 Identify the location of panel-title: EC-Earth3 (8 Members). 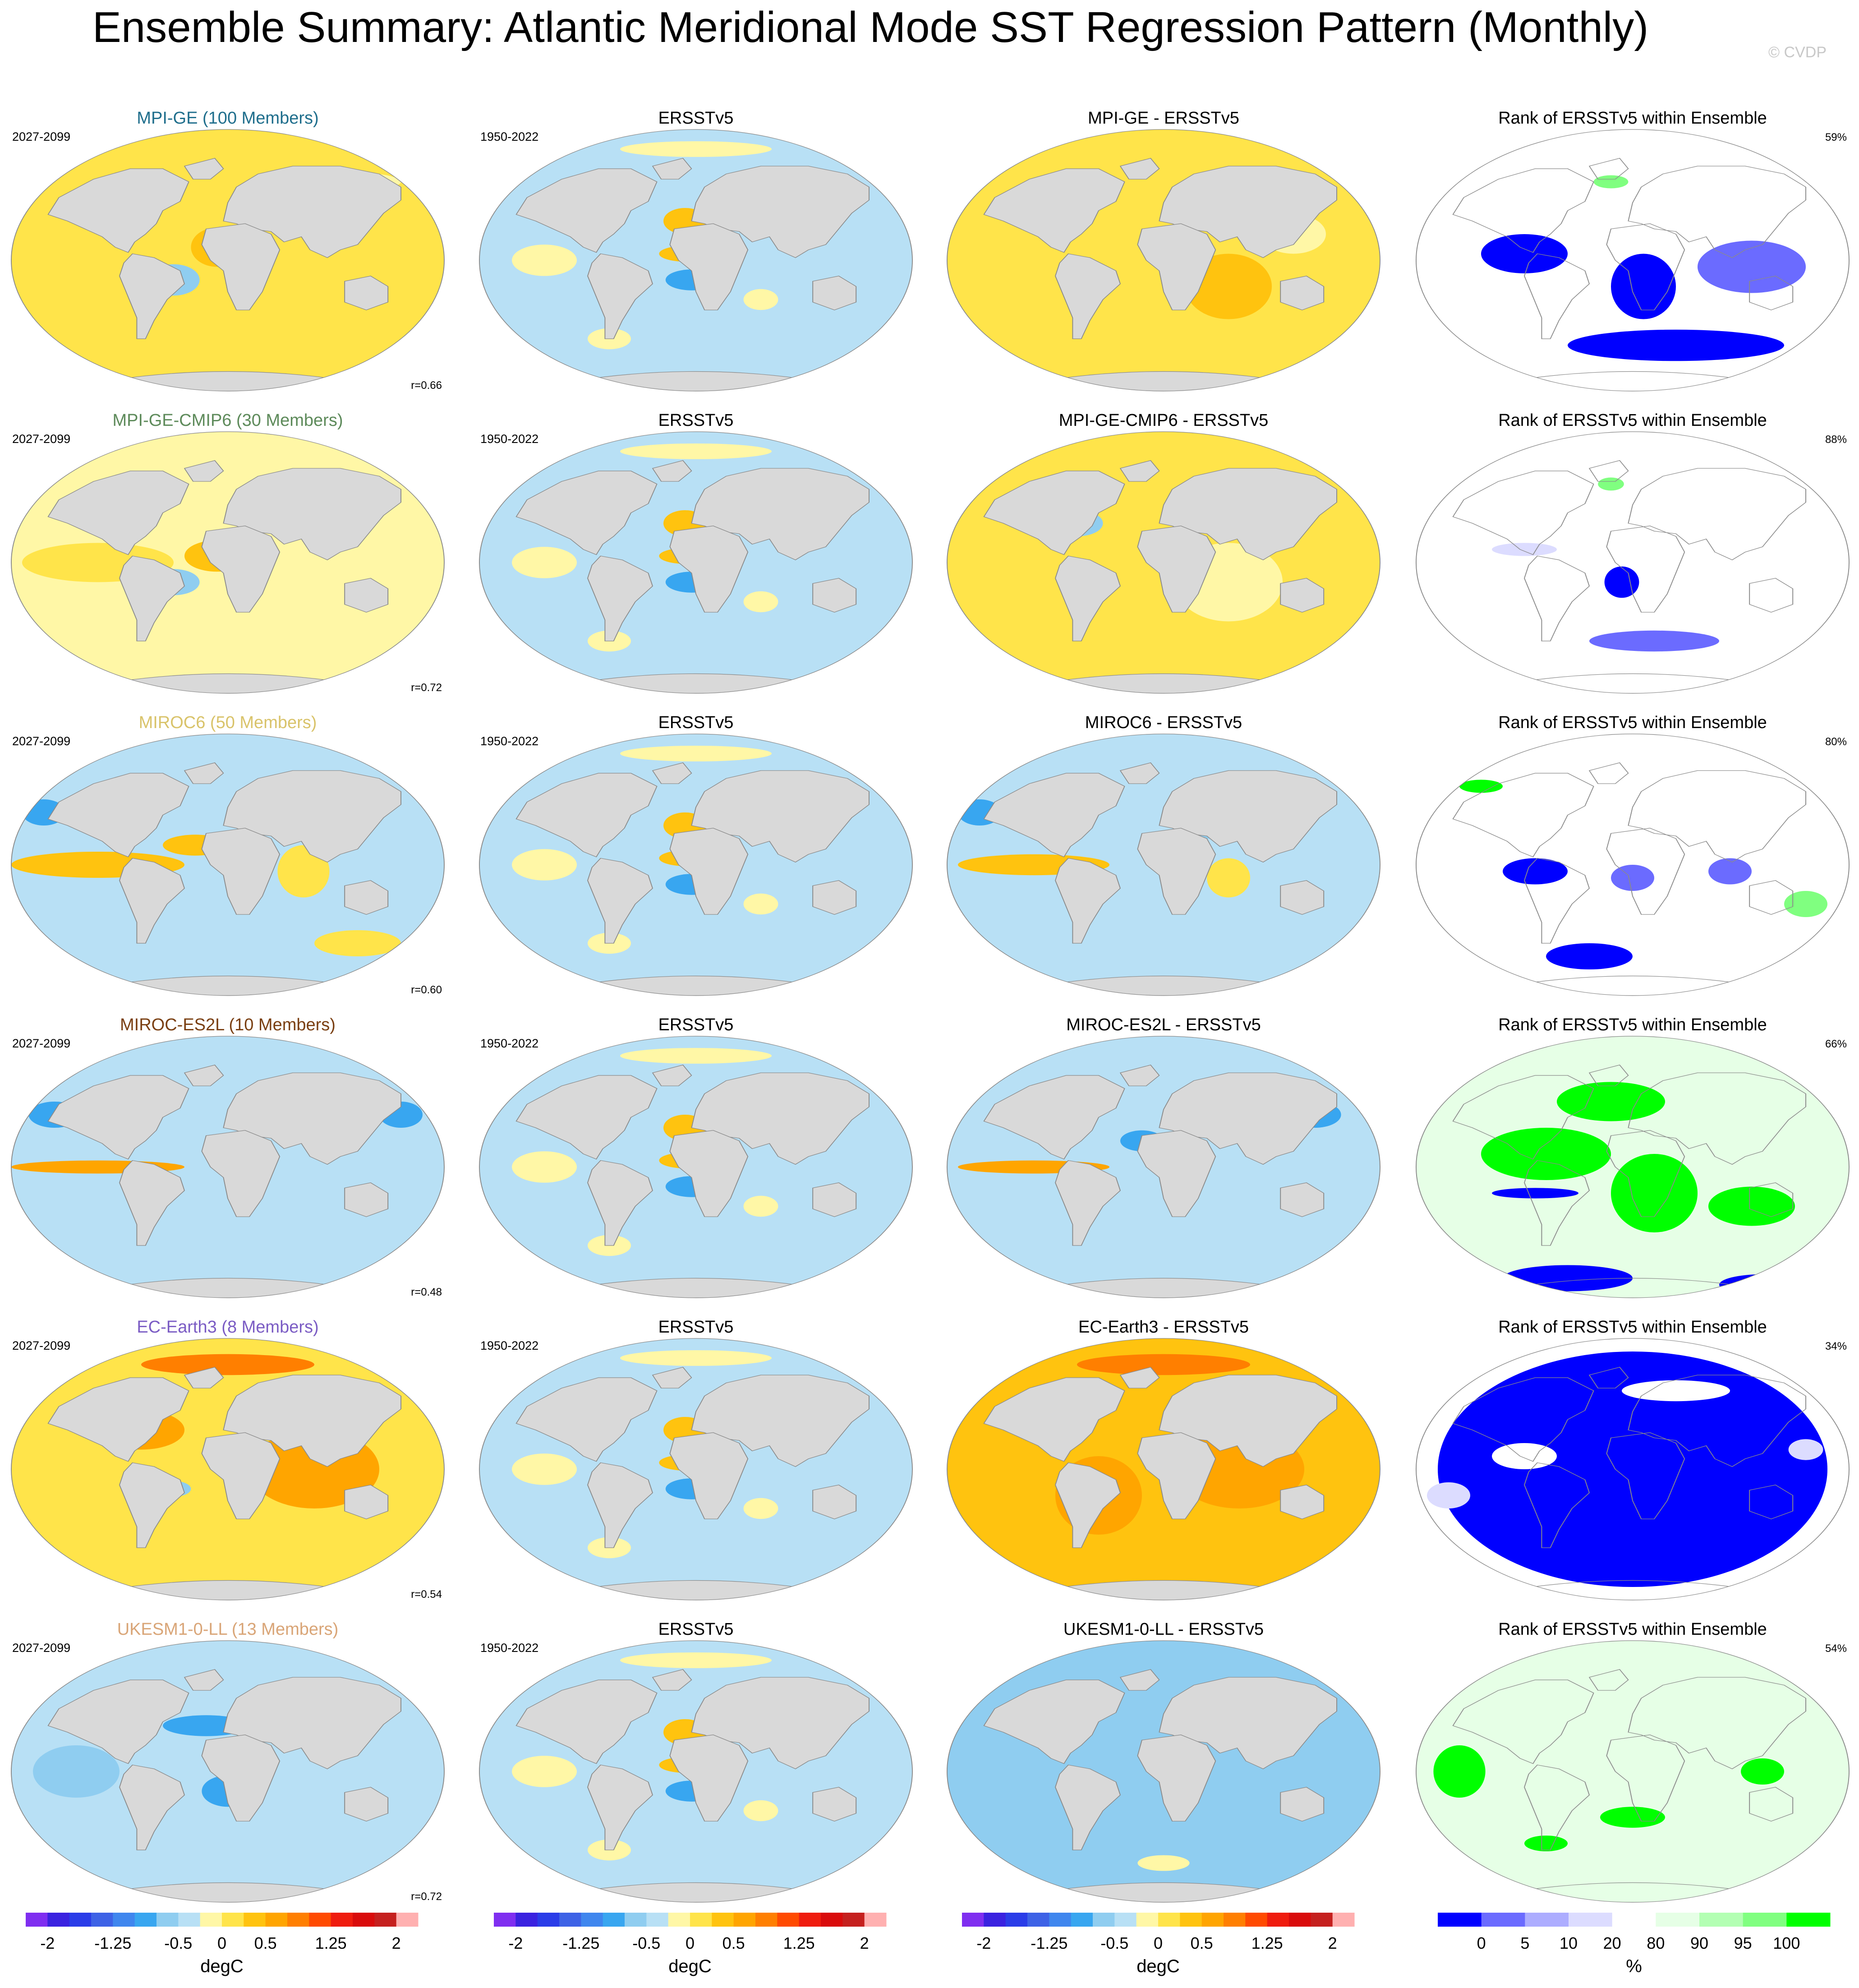
(227, 1327).